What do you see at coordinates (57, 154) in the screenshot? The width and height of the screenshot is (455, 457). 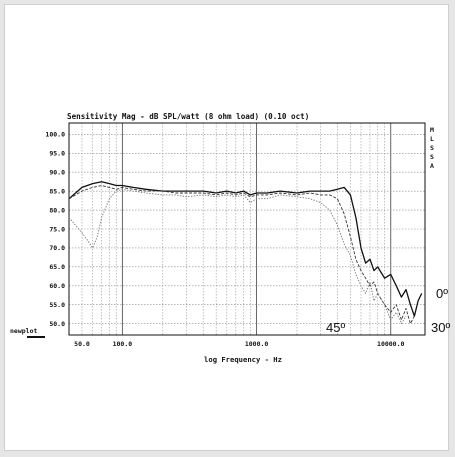 I see `y-tick-label: 95.0` at bounding box center [57, 154].